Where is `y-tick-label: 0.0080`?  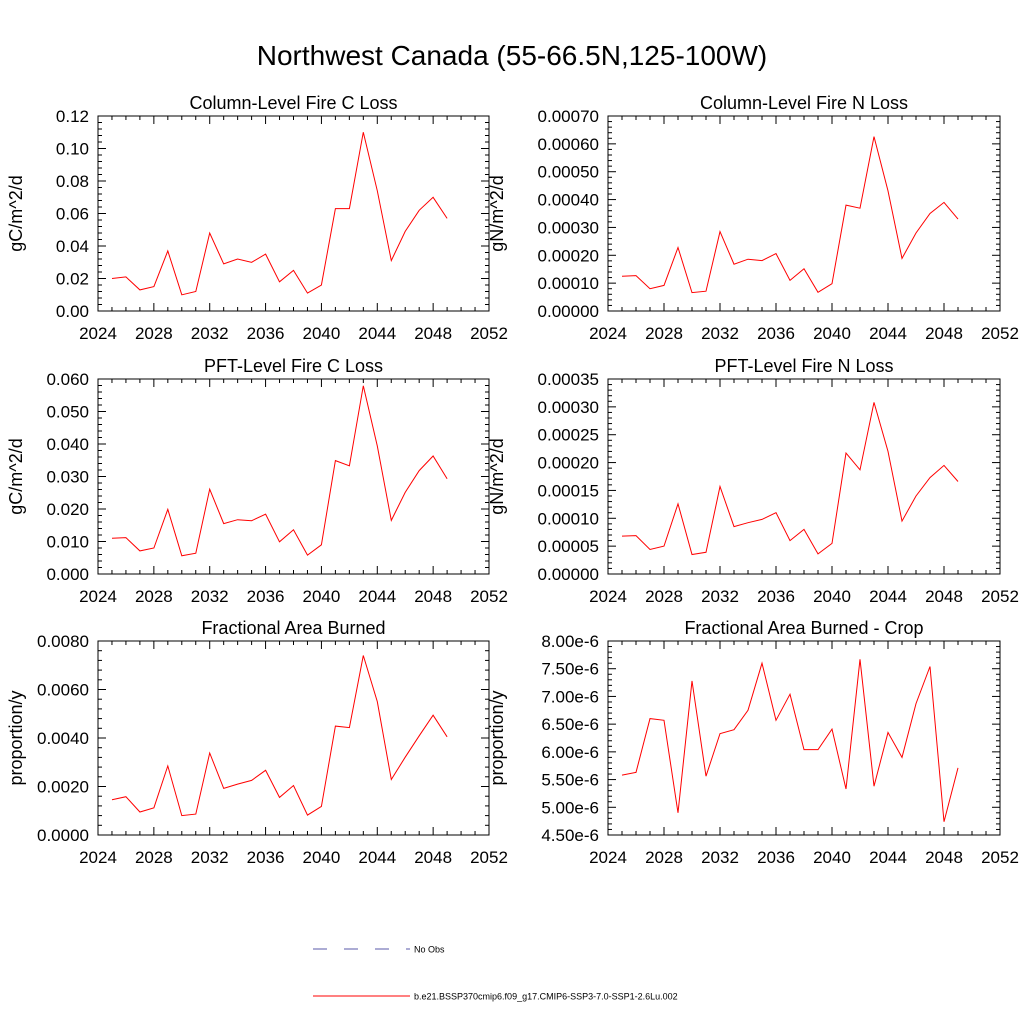 y-tick-label: 0.0080 is located at coordinates (63, 641).